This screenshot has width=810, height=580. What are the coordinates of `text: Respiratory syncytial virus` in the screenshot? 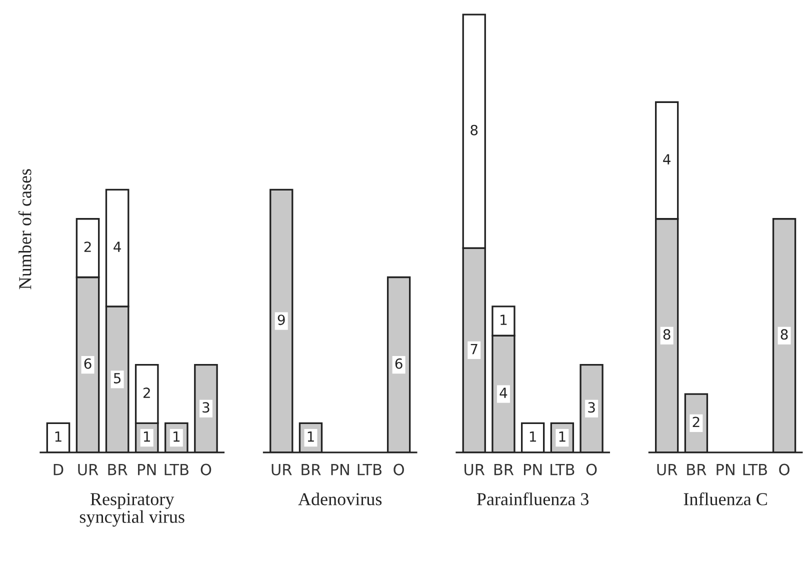 It's located at (132, 510).